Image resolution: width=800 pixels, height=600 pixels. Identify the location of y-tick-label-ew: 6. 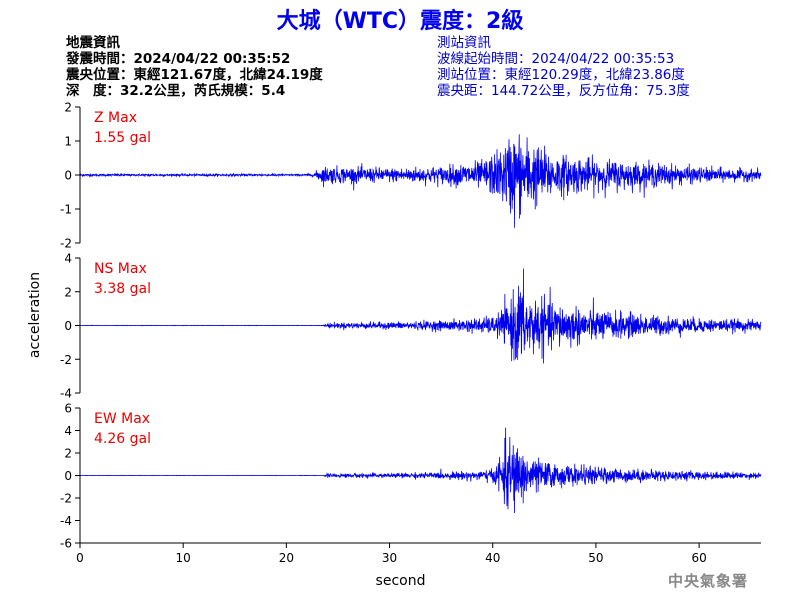
(68, 409).